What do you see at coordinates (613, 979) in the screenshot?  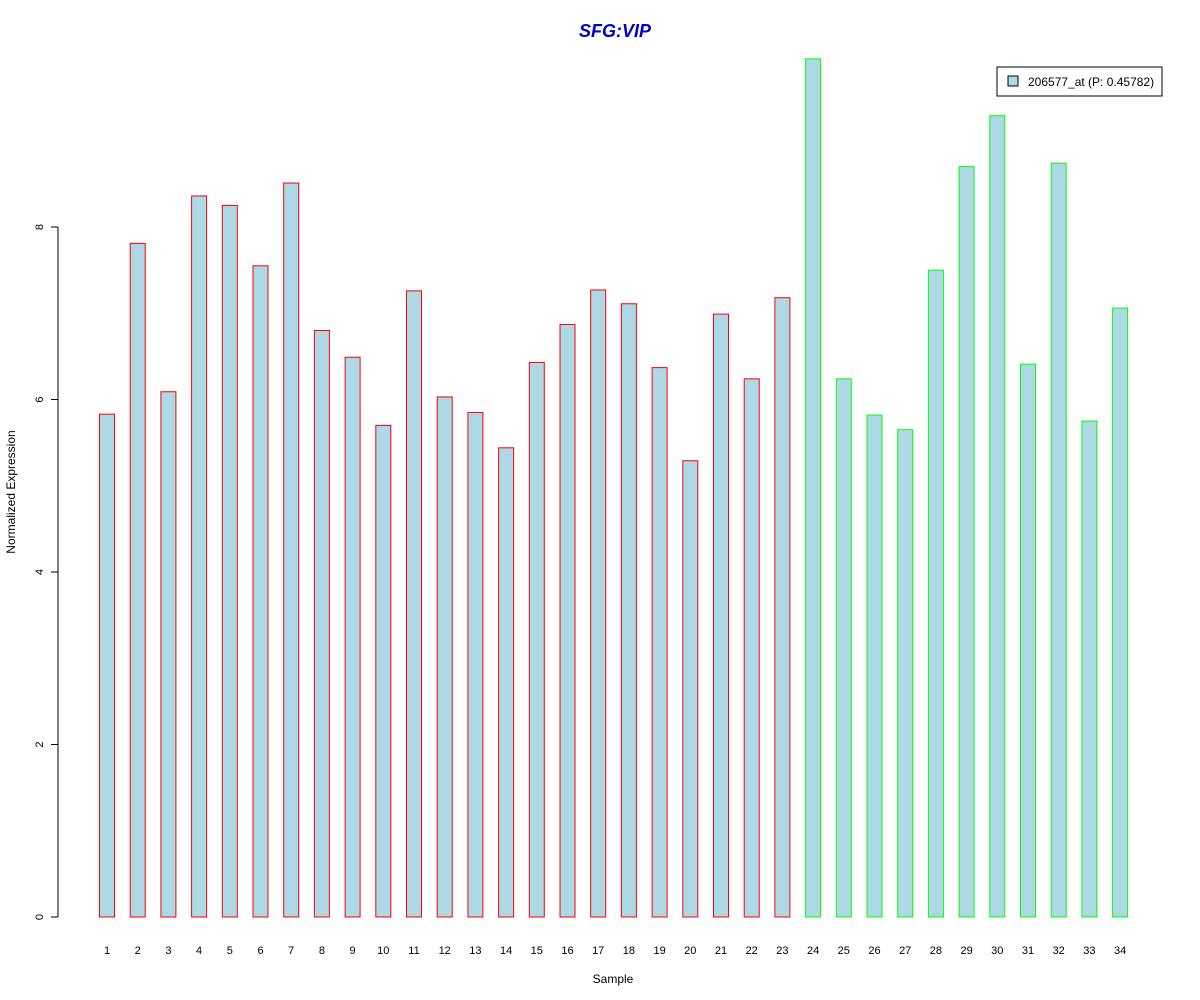 I see `x-axis-label: Sample` at bounding box center [613, 979].